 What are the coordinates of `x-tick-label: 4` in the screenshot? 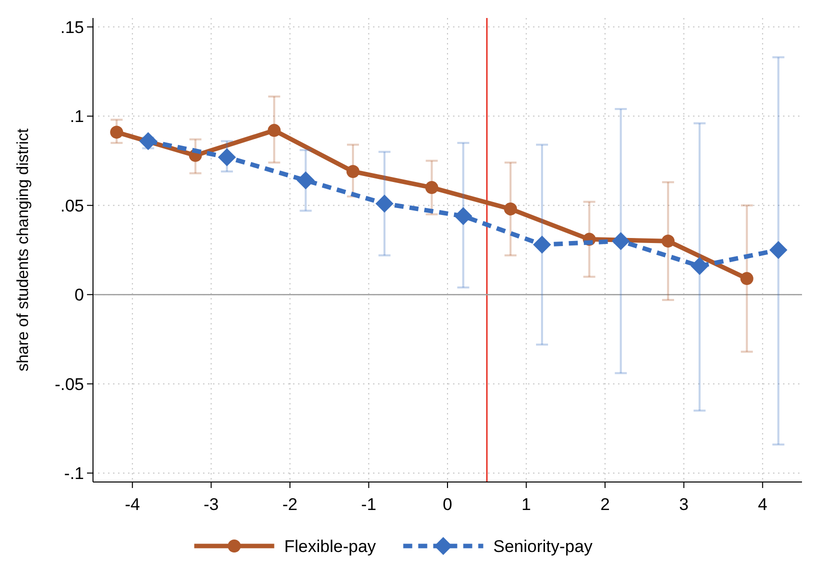 It's located at (763, 504).